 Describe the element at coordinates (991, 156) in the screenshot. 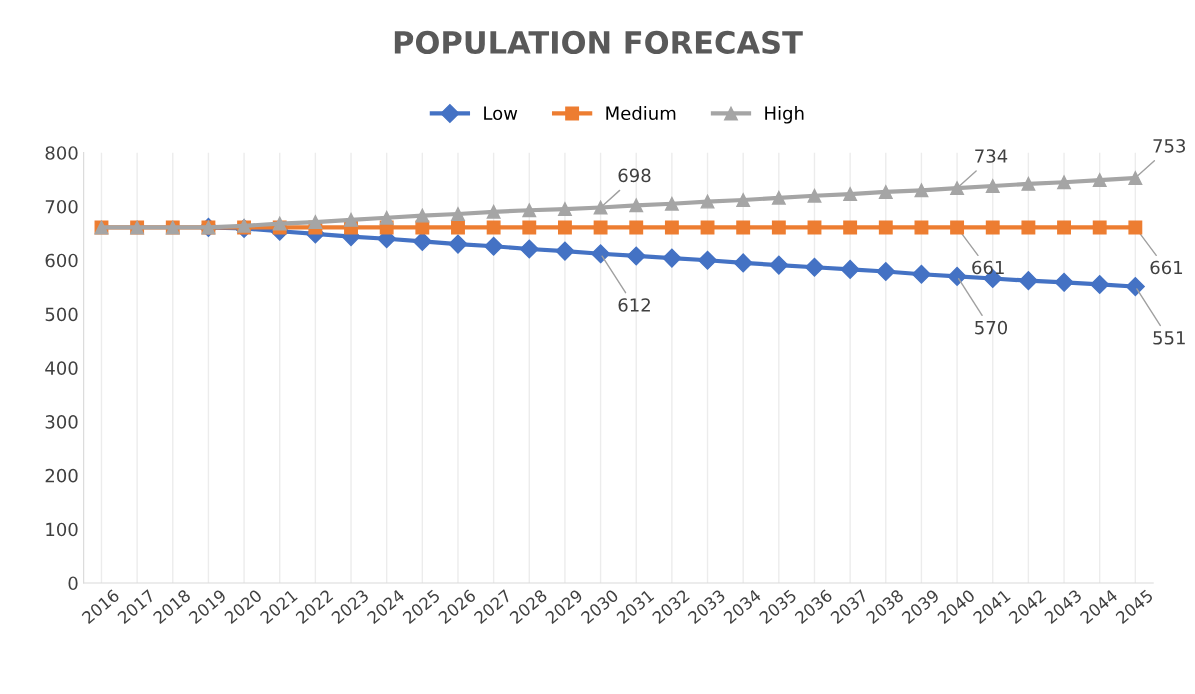

I see `data-label: 734` at that location.